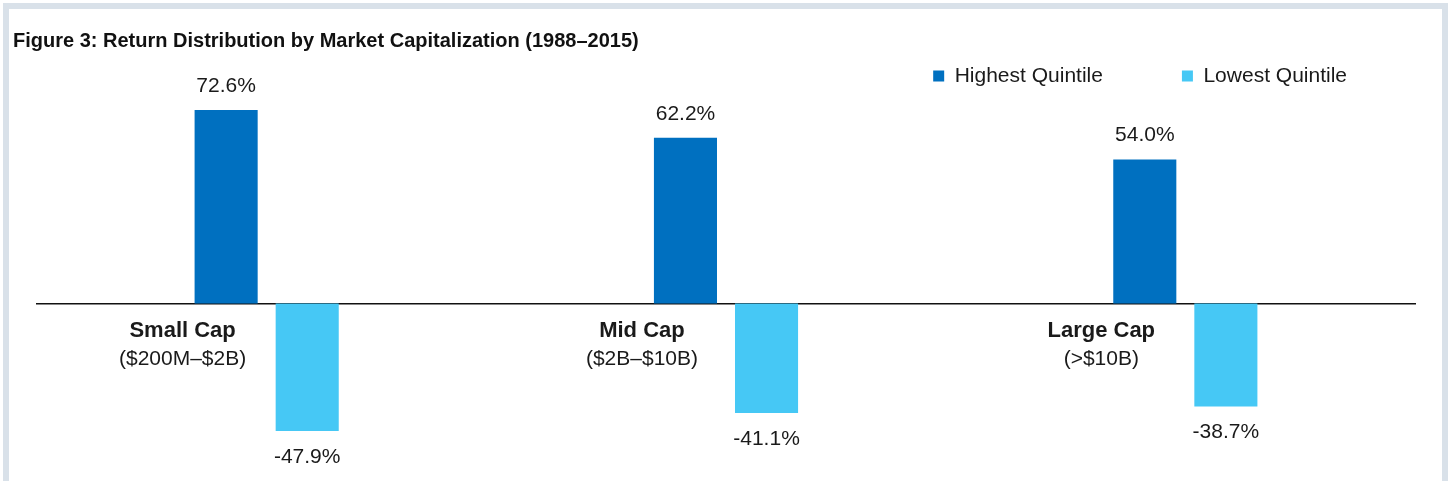  What do you see at coordinates (766, 437) in the screenshot?
I see `data-label: -41.1%` at bounding box center [766, 437].